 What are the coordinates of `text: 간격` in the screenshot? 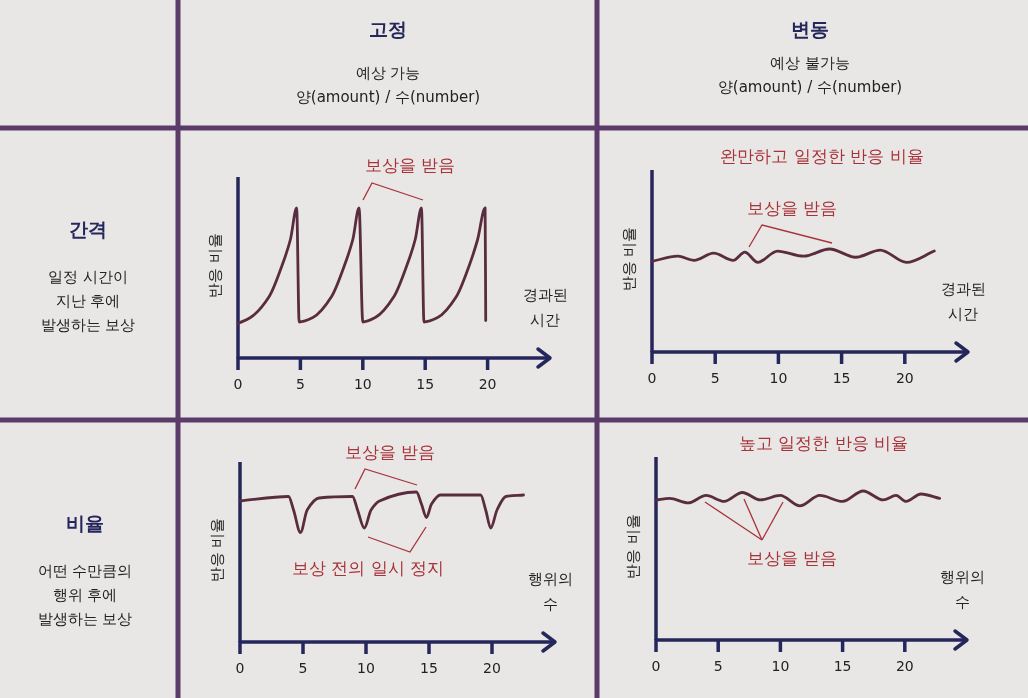 It's located at (88, 229).